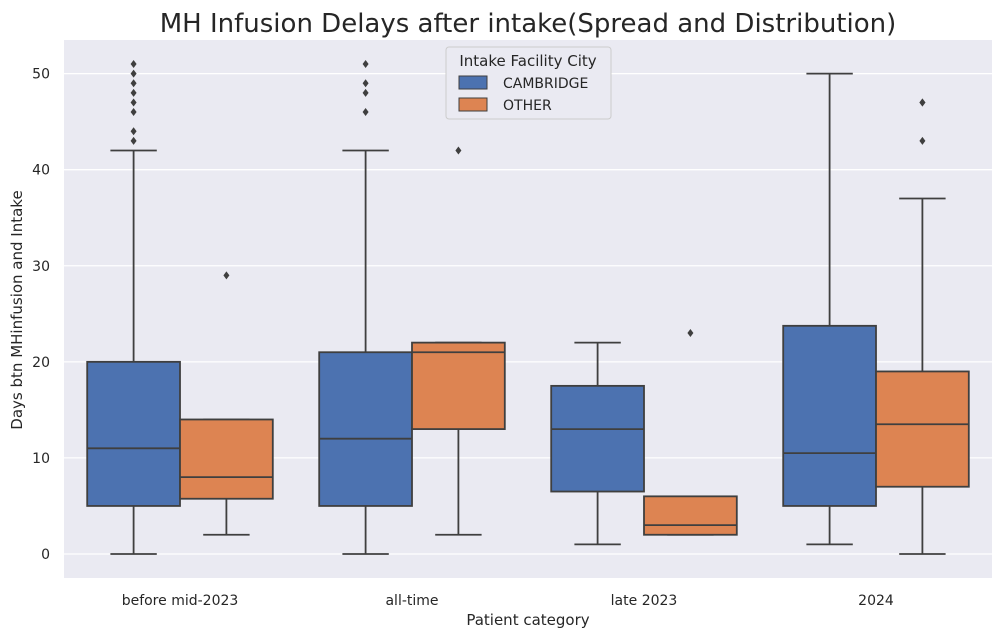  Describe the element at coordinates (876, 601) in the screenshot. I see `x-tick-label: 2024` at that location.